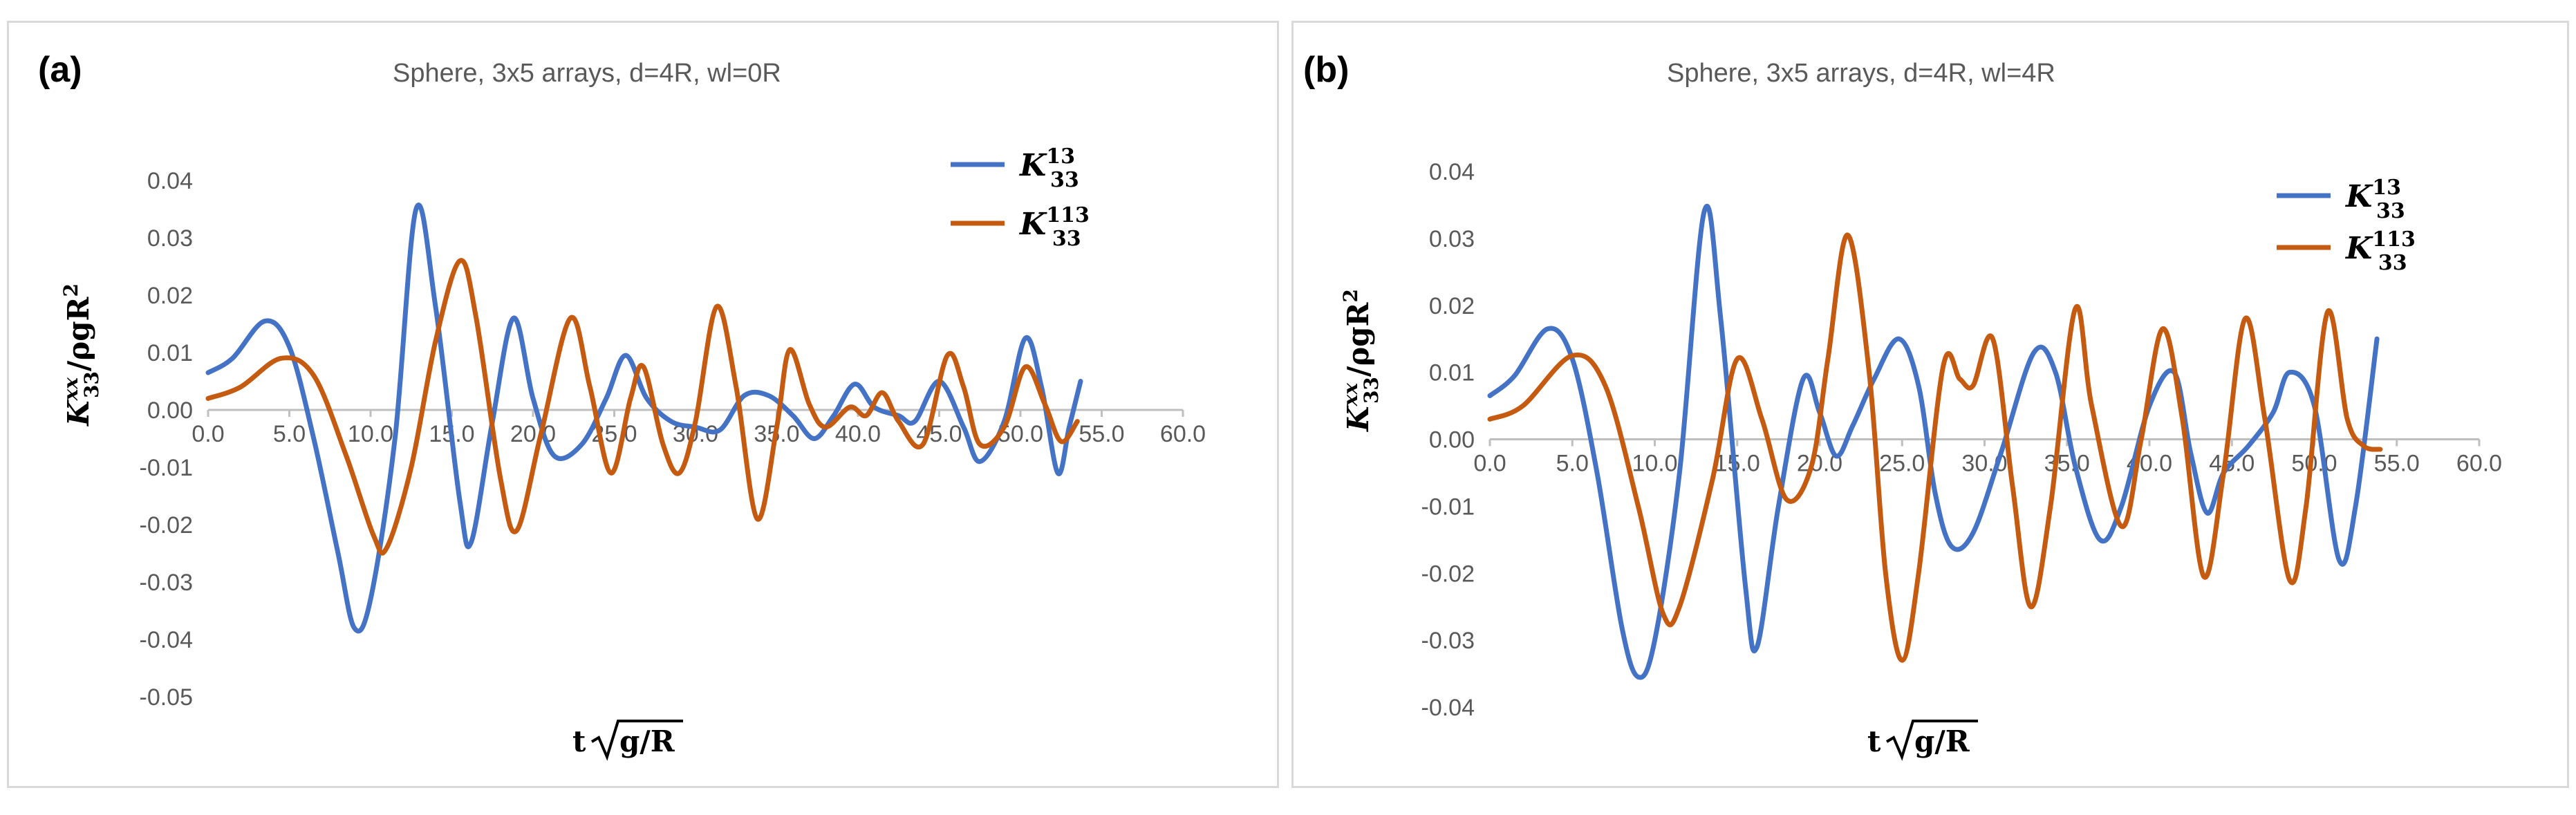 The height and width of the screenshot is (815, 2576). Describe the element at coordinates (1861, 74) in the screenshot. I see `chart-title: Sphere, 3x5 arrays, d=4R, wl=4R` at that location.